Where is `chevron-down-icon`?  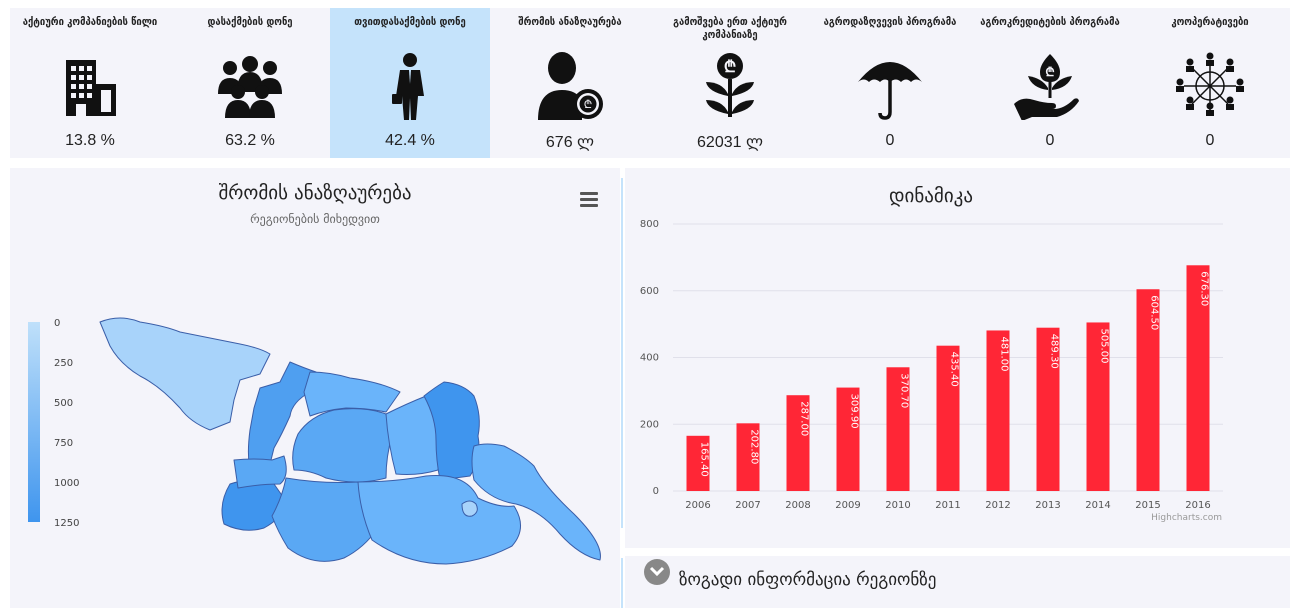 chevron-down-icon is located at coordinates (657, 571).